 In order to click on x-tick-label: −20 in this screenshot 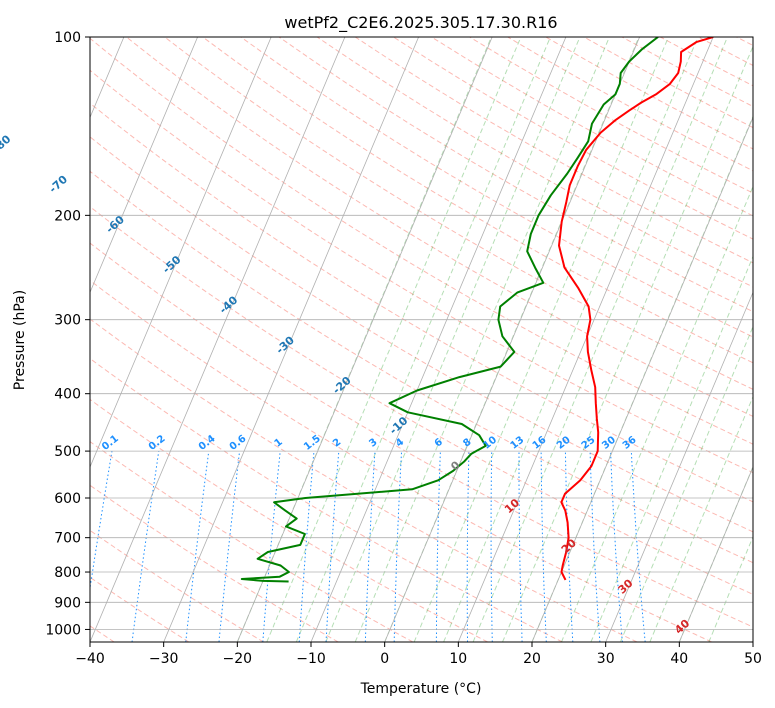, I will do `click(238, 659)`.